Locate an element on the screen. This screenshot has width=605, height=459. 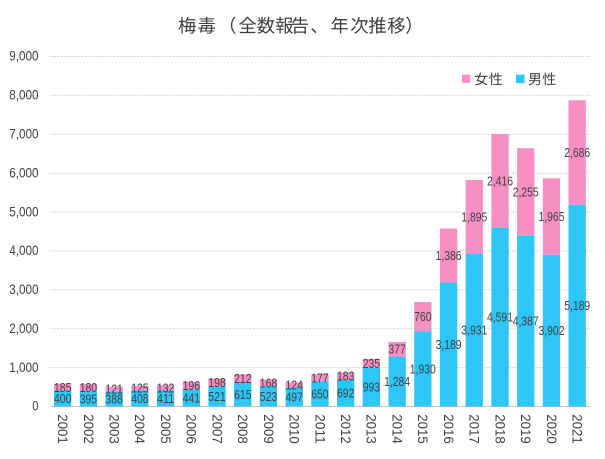
svg-text: 183 is located at coordinates (345, 376).